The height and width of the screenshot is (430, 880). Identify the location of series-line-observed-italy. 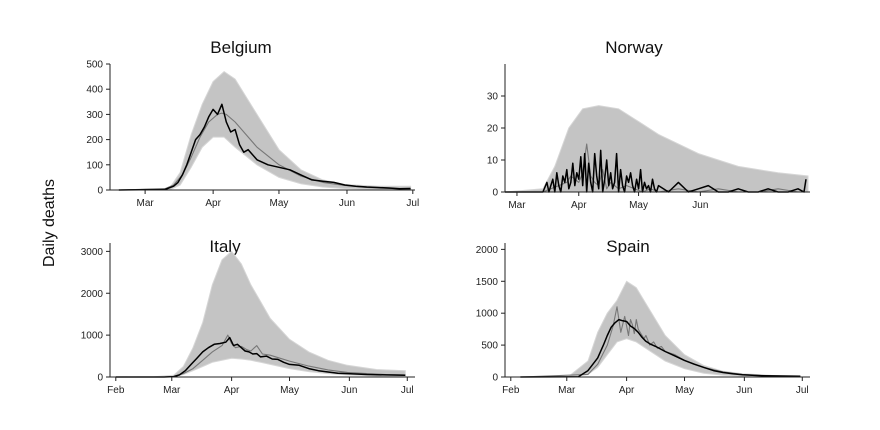
(260, 357).